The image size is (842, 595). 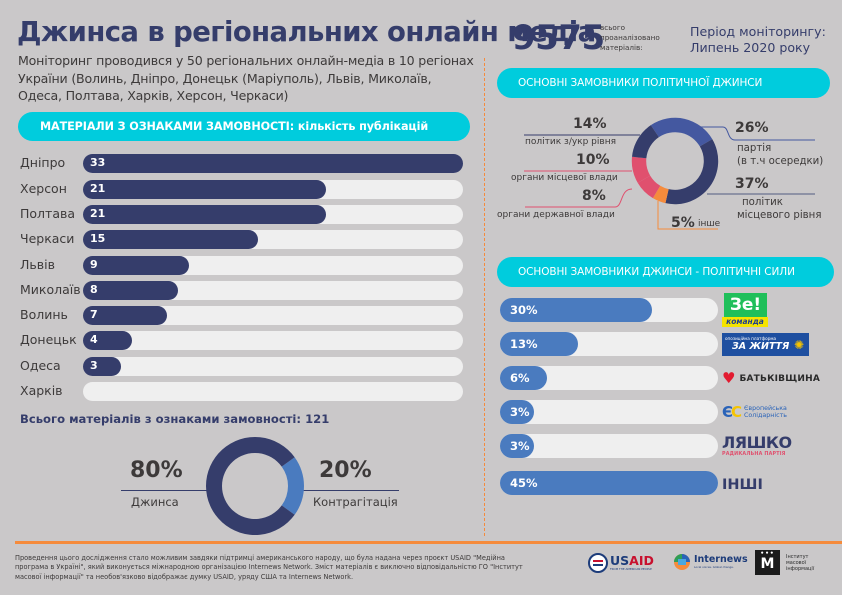 I want to click on force-bar-row: 45%, so click(x=609, y=483).